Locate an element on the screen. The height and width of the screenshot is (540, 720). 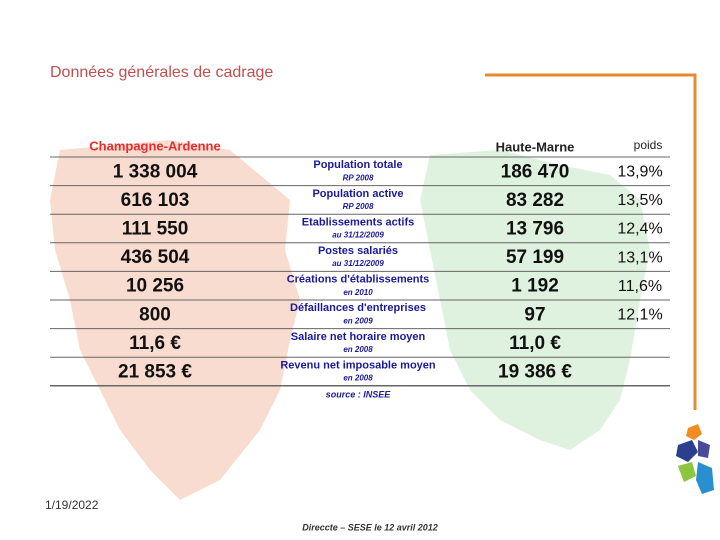
hm-value: 83 282 is located at coordinates (535, 200).